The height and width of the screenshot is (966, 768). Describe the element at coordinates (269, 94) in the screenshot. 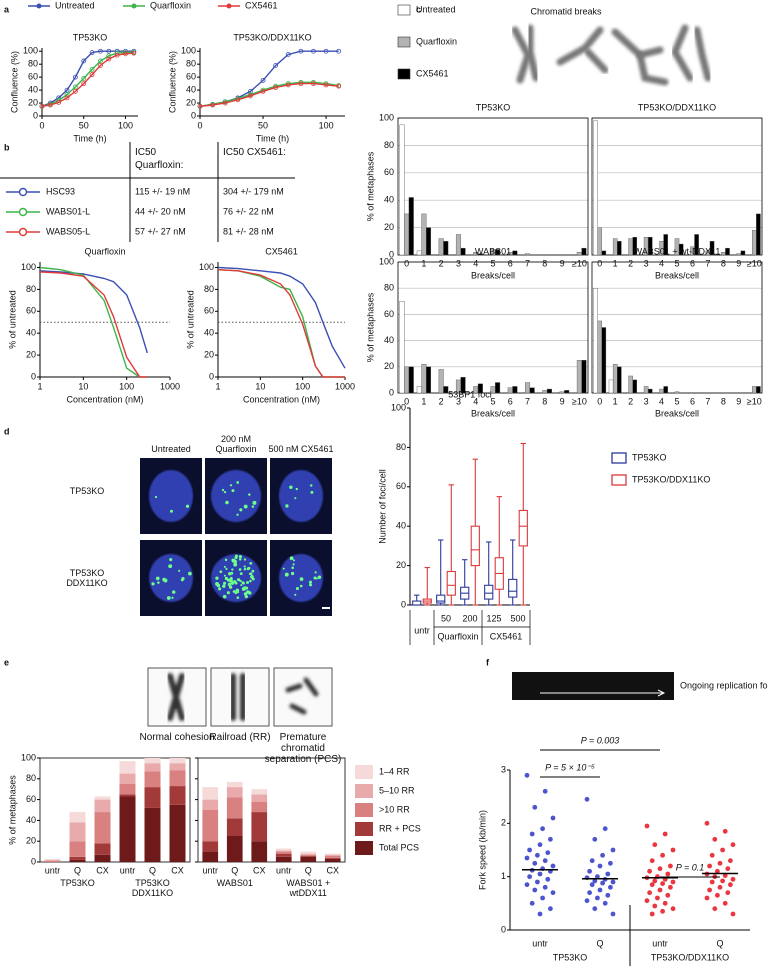

I see `series-line` at that location.